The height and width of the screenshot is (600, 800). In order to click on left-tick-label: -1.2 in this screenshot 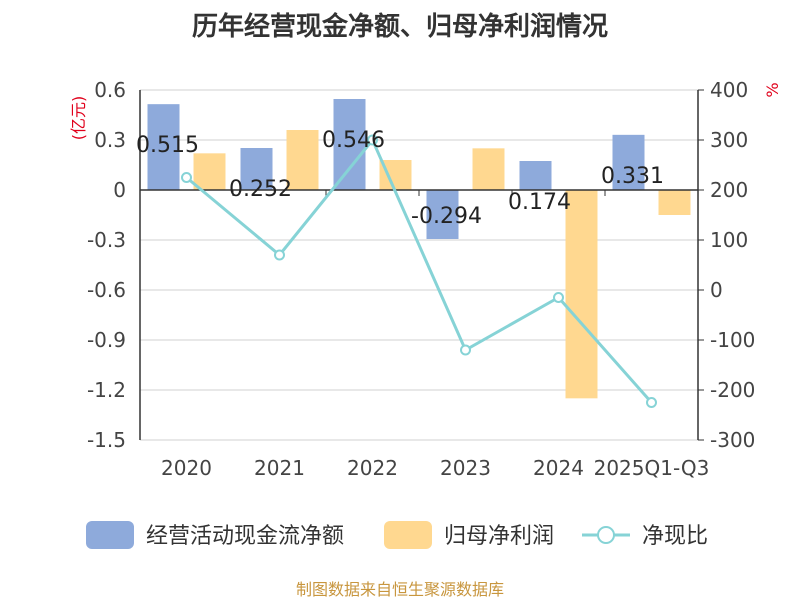, I will do `click(106, 390)`.